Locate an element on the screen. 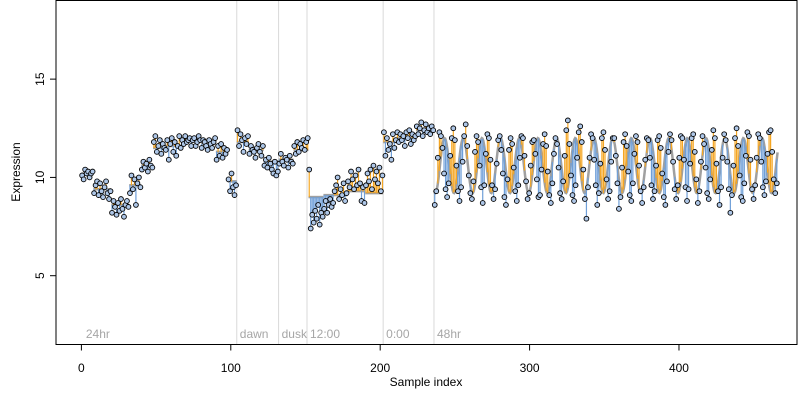  phase-label: 12:00 is located at coordinates (325, 334).